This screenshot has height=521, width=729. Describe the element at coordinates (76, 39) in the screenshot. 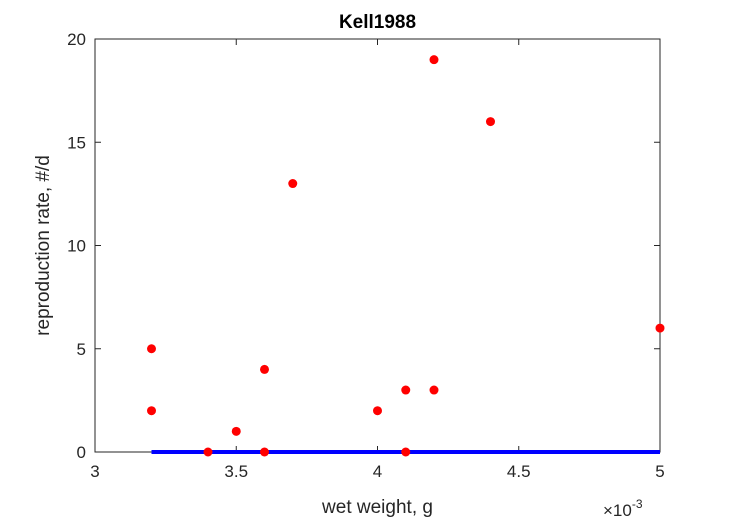

I see `y-tick-label: 20` at that location.